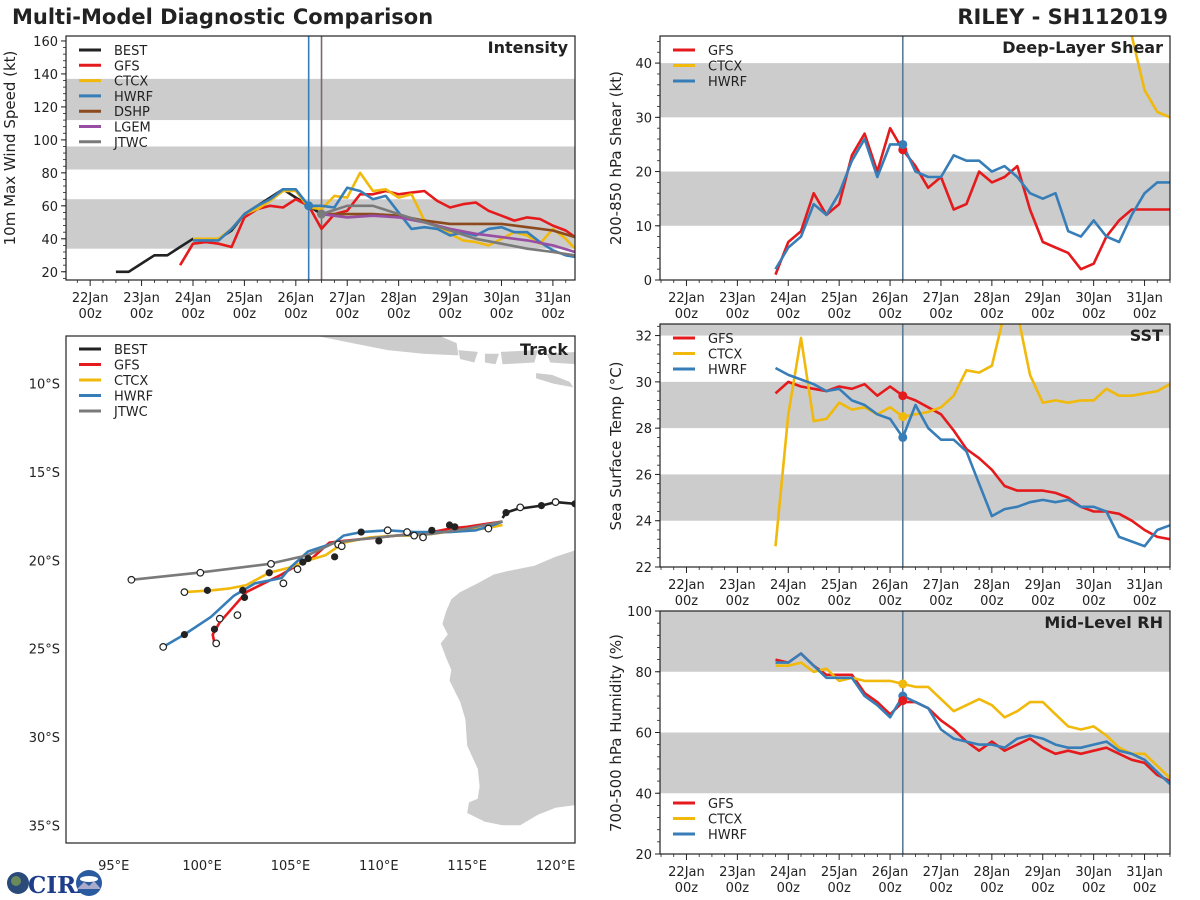 Image resolution: width=1200 pixels, height=900 pixels. What do you see at coordinates (244, 298) in the screenshot?
I see `intensity-xtick-label: 25Jan` at bounding box center [244, 298].